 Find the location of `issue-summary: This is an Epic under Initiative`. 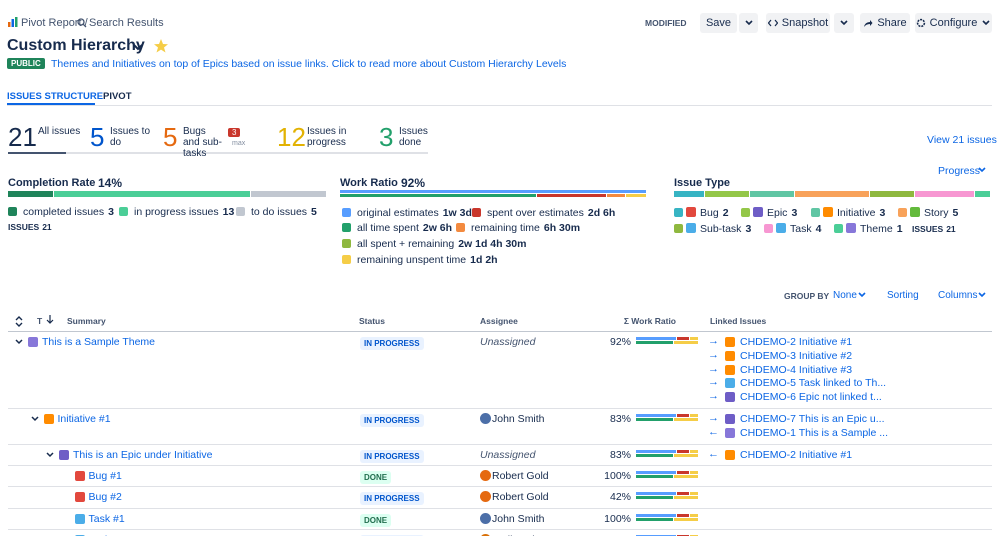

issue-summary: This is an Epic under Initiative is located at coordinates (143, 454).